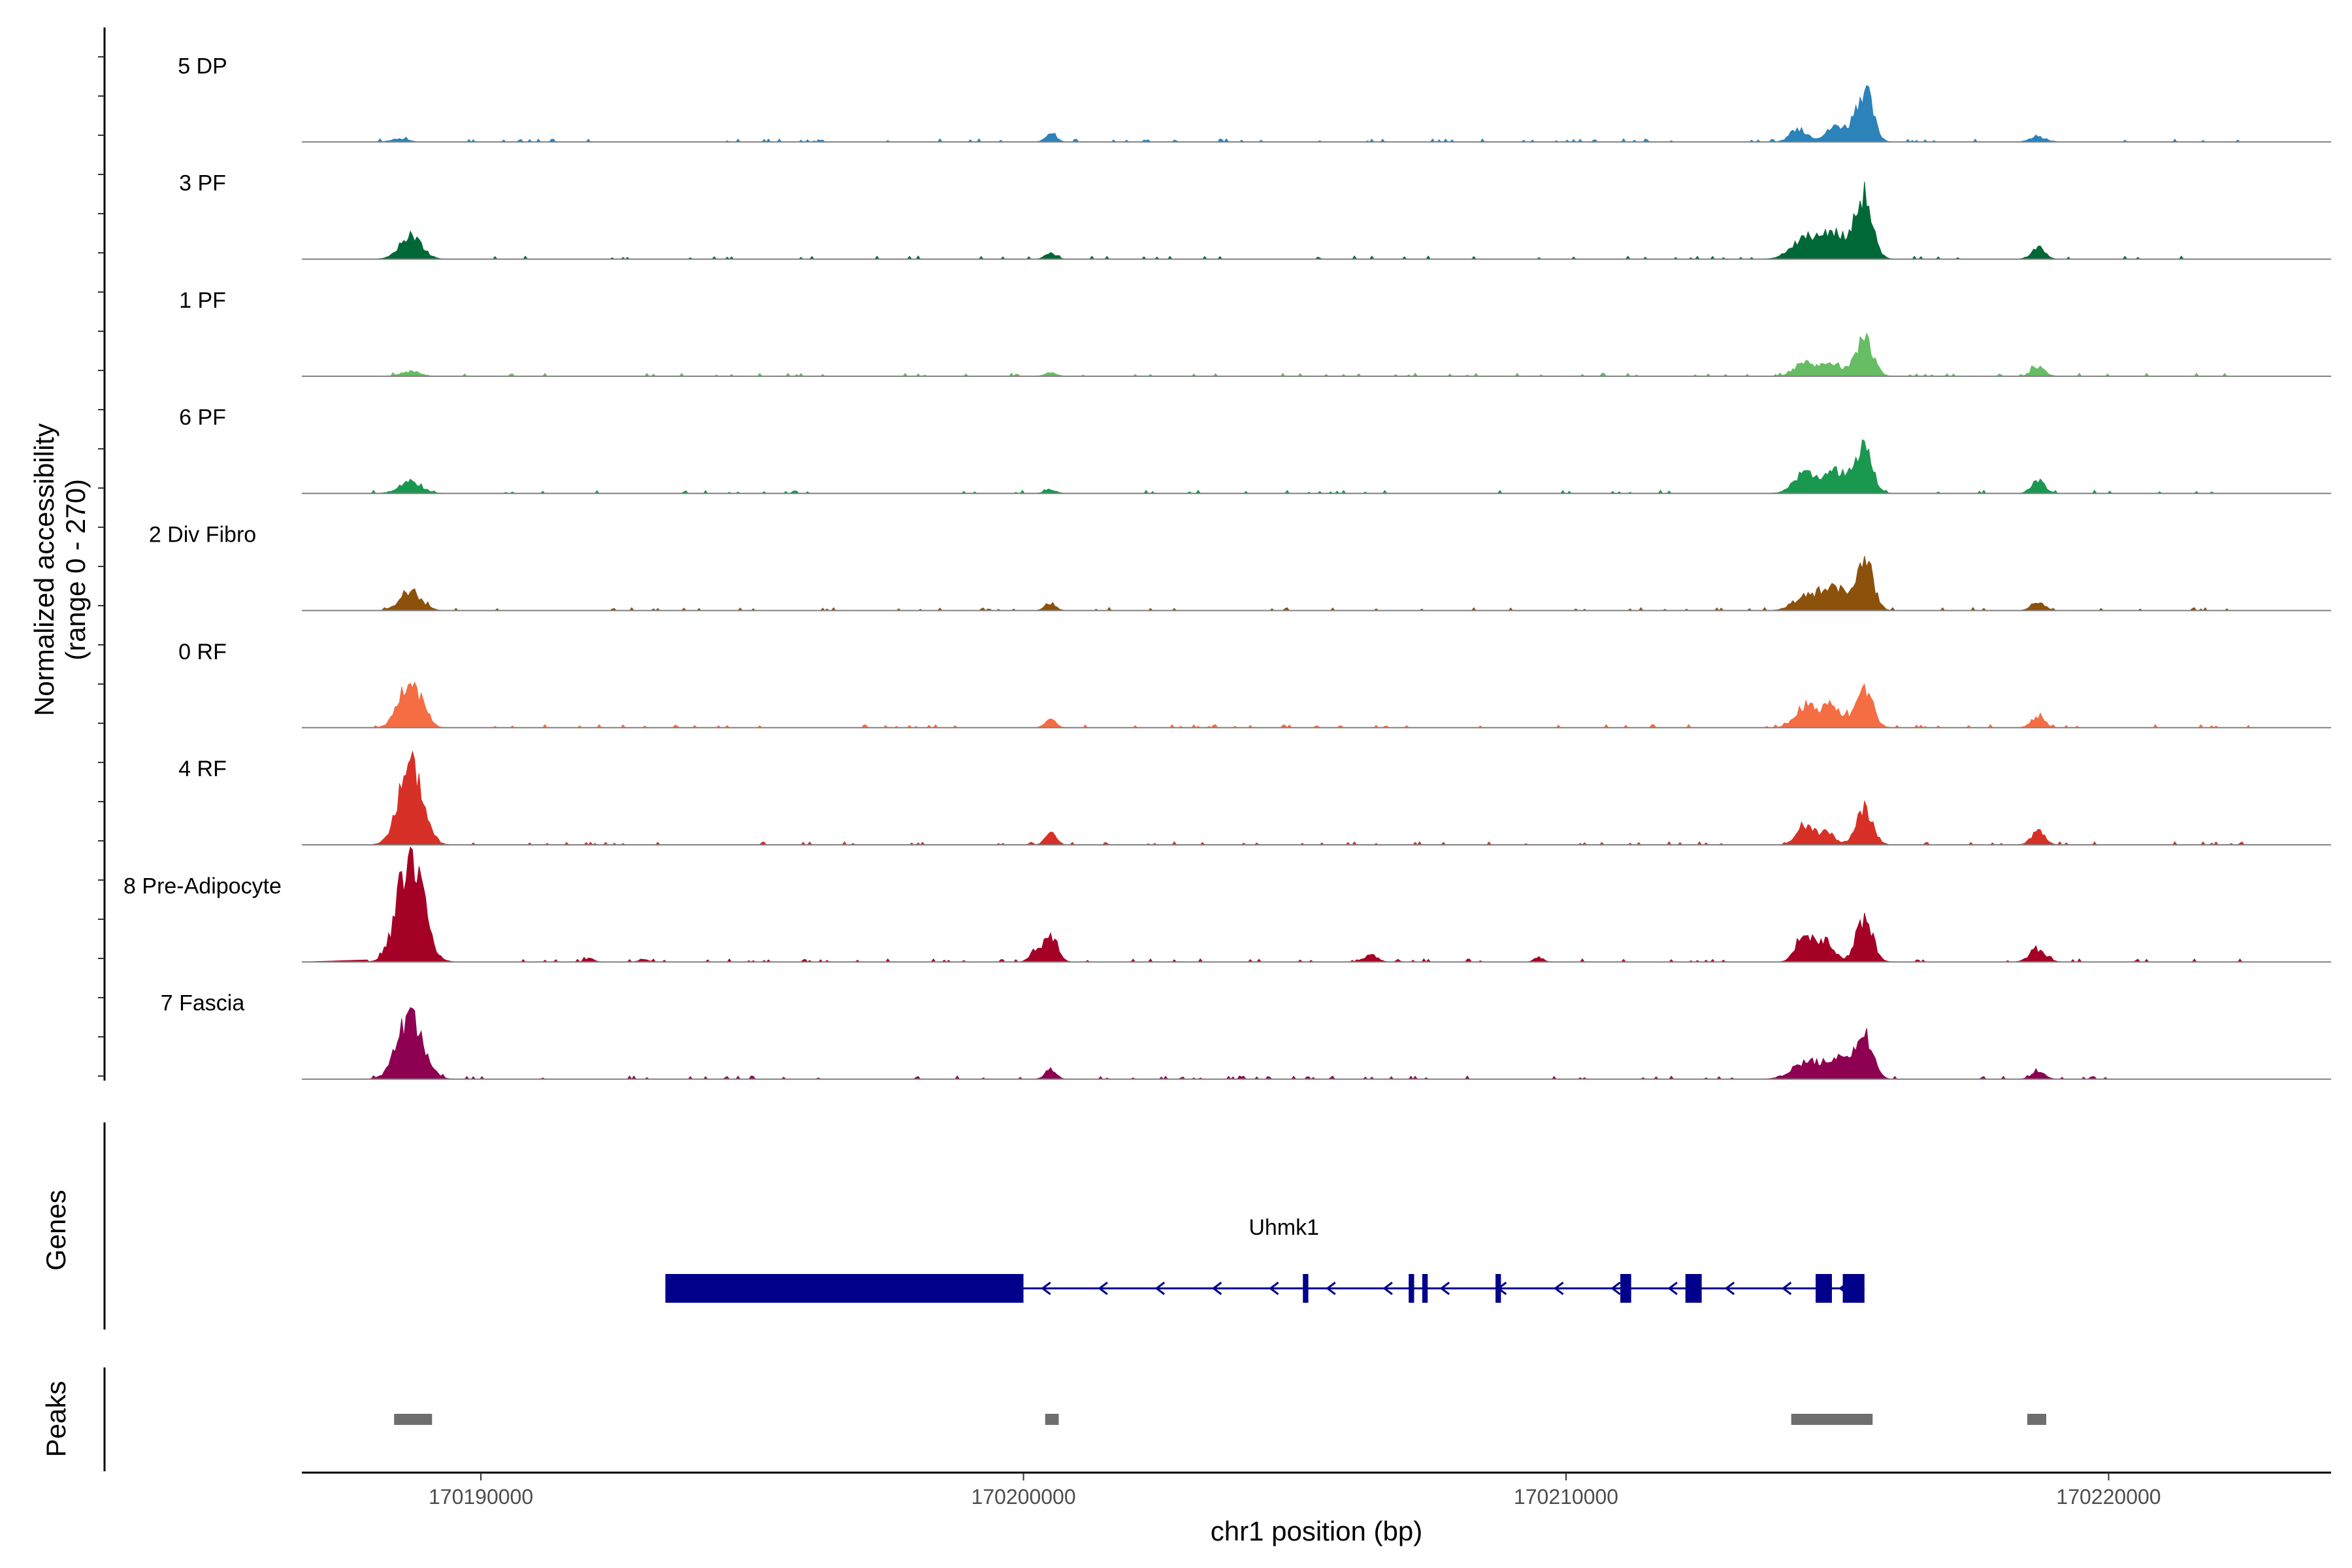 The height and width of the screenshot is (1568, 2352). I want to click on track-8-pre-adipocyte: 8 Pre-Adipocyte, so click(1227, 904).